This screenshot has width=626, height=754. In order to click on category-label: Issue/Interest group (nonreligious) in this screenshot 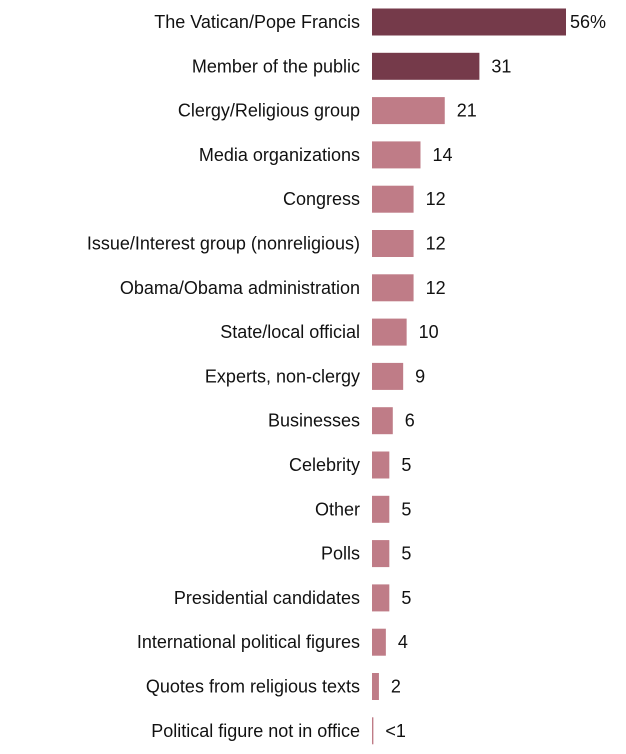, I will do `click(223, 244)`.